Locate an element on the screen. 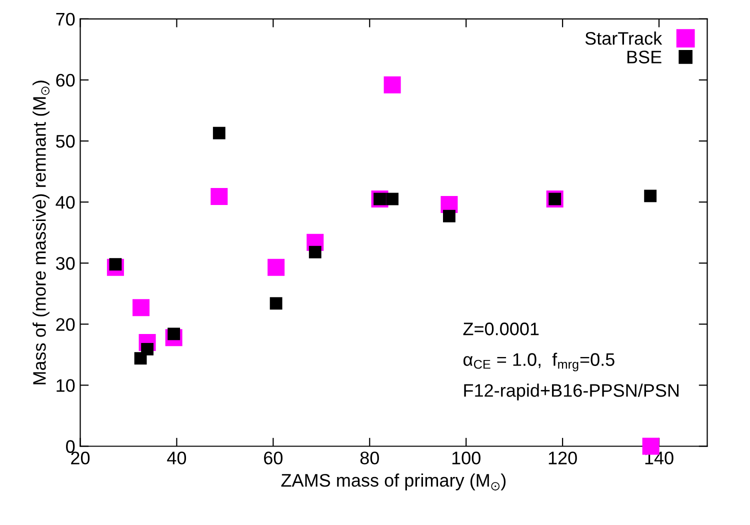 This screenshot has height=525, width=750. y-tick-label: 0 is located at coordinates (70, 446).